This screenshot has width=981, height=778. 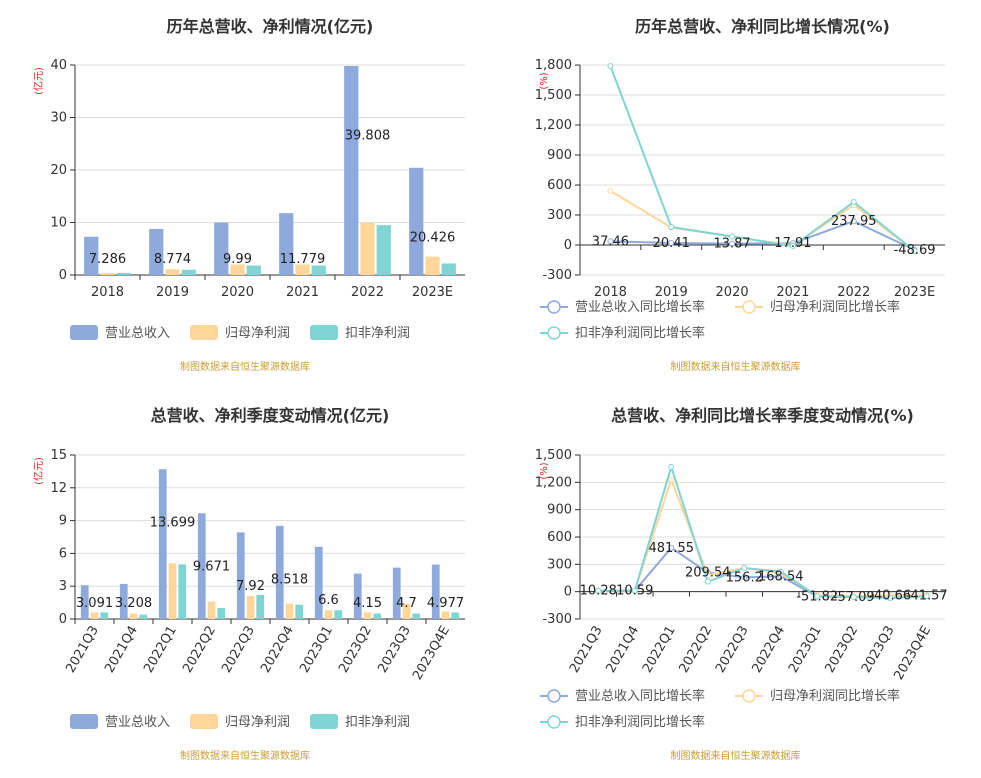 I want to click on data-label: 7.286, so click(x=107, y=259).